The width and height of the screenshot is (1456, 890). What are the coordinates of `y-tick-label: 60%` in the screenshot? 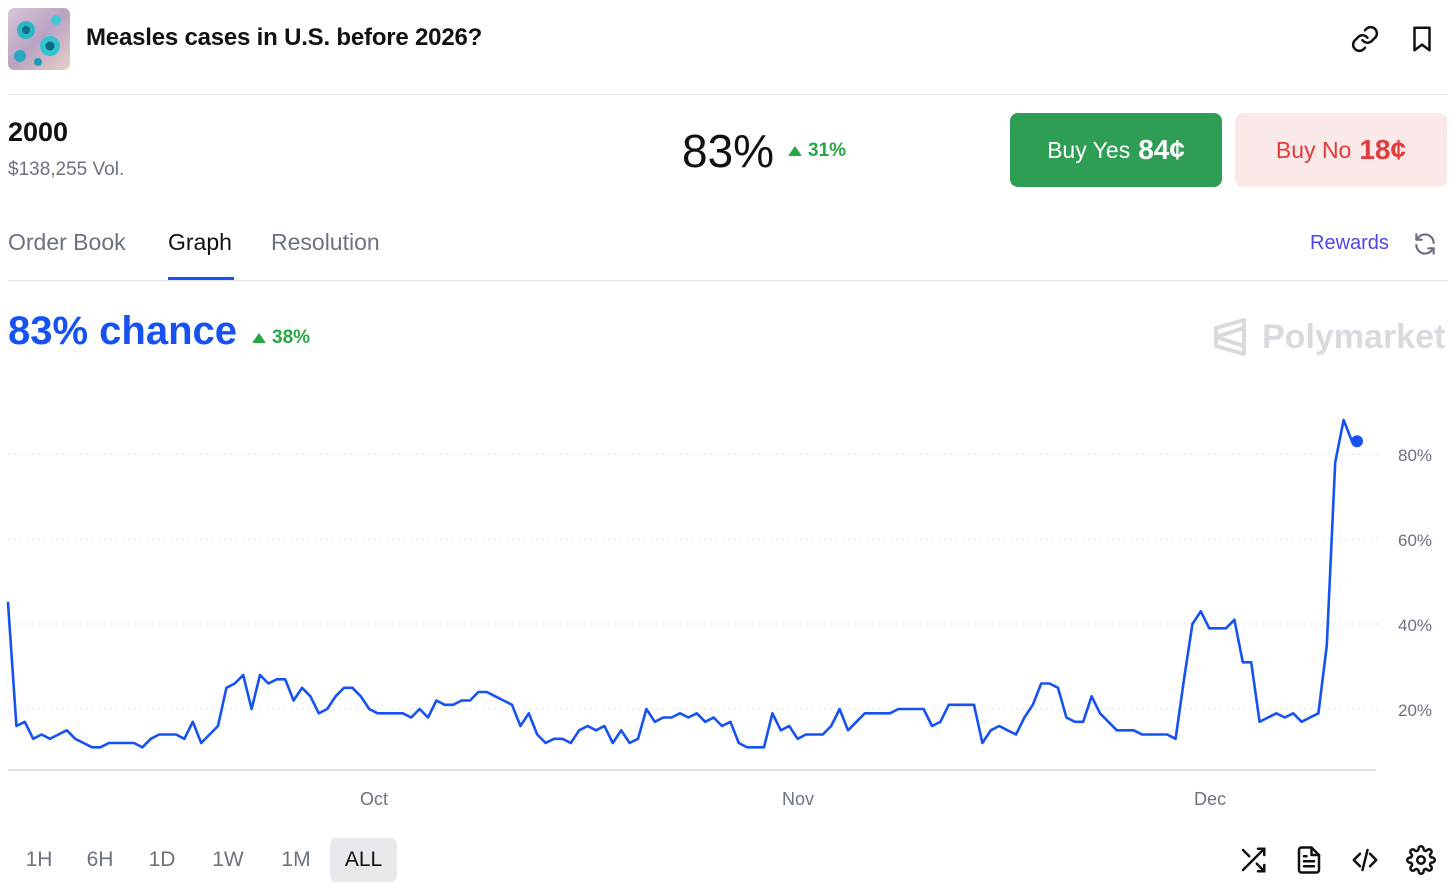 It's located at (1415, 540).